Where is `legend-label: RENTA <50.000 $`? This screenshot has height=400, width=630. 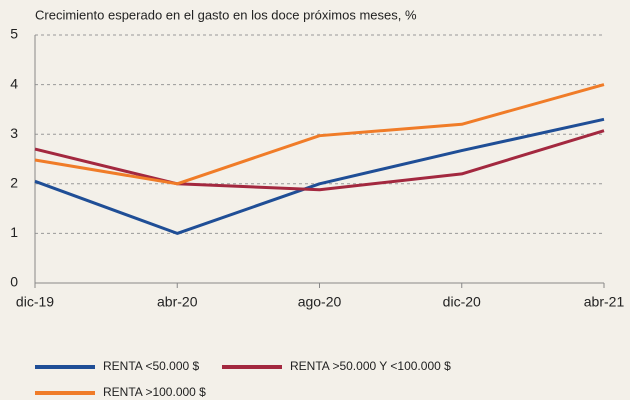
legend-label: RENTA <50.000 $ is located at coordinates (151, 366).